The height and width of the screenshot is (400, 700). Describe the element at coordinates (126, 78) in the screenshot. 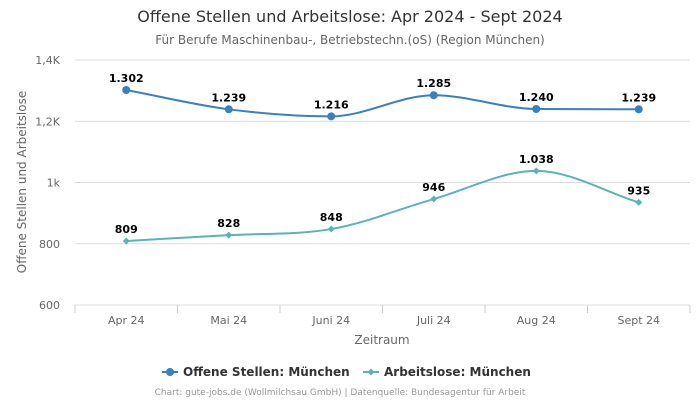

I see `data-label: 1.302` at that location.